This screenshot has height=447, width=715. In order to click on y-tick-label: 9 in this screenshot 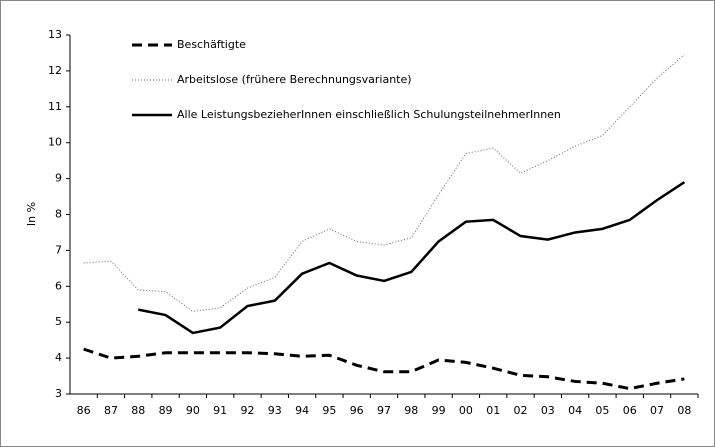, I will do `click(58, 178)`.